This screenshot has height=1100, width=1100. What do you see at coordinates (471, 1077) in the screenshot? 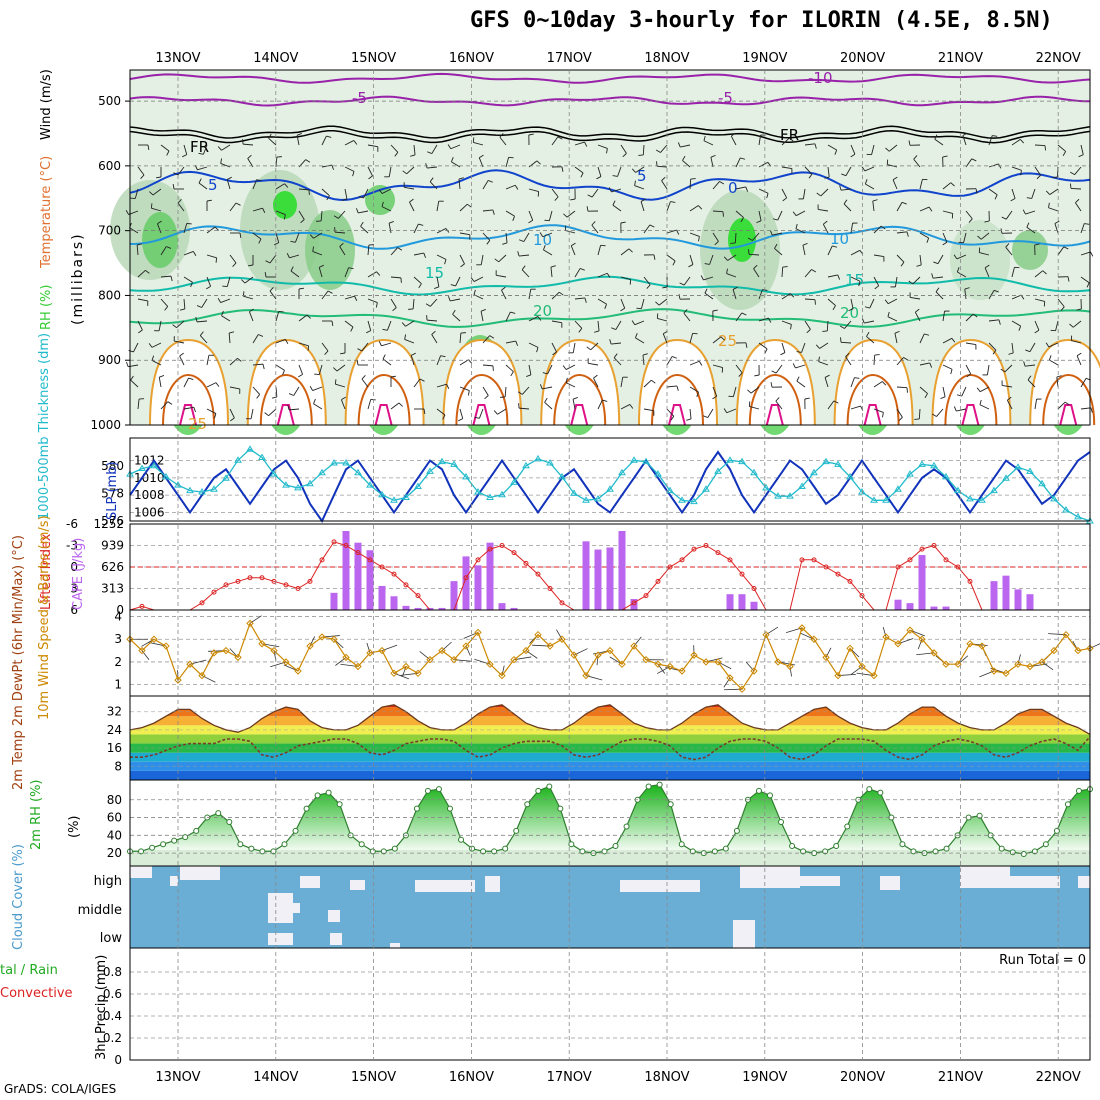
I see `date-label-bottom: 16NOV` at bounding box center [471, 1077].